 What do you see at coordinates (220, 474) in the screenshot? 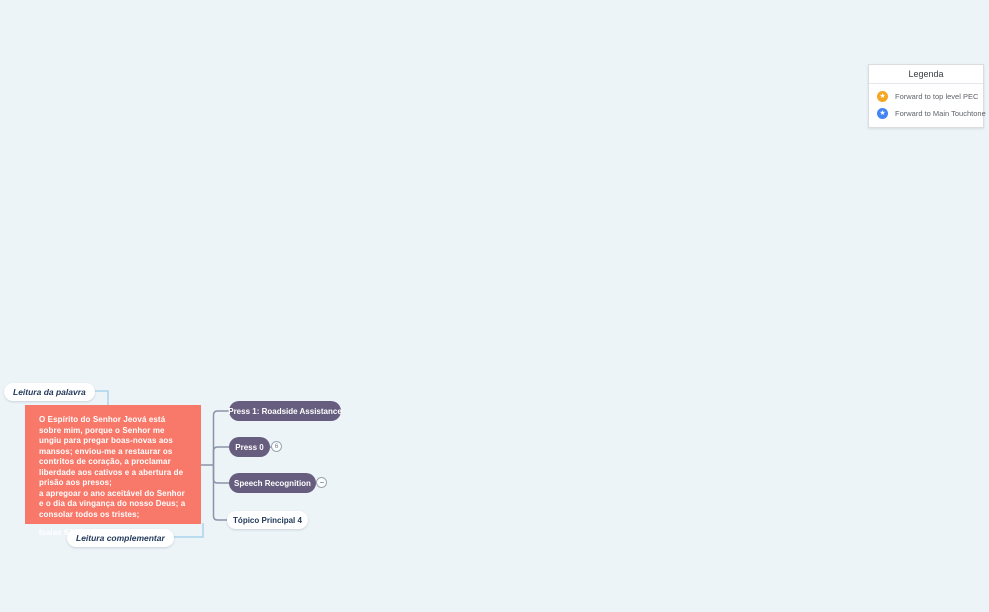
I see `branch-speech` at bounding box center [220, 474].